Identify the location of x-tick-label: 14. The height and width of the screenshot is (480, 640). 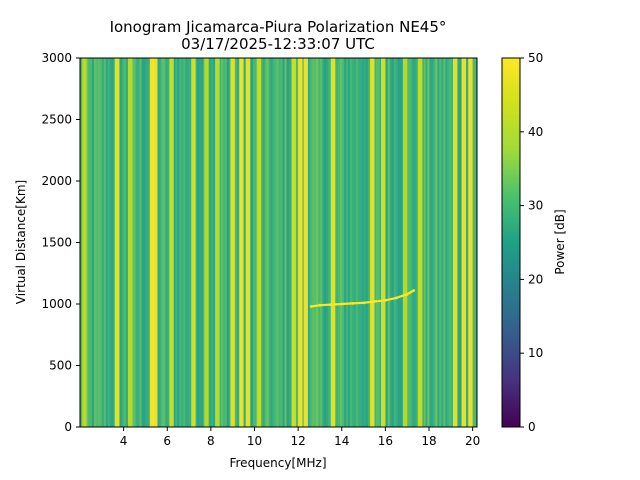
(341, 441).